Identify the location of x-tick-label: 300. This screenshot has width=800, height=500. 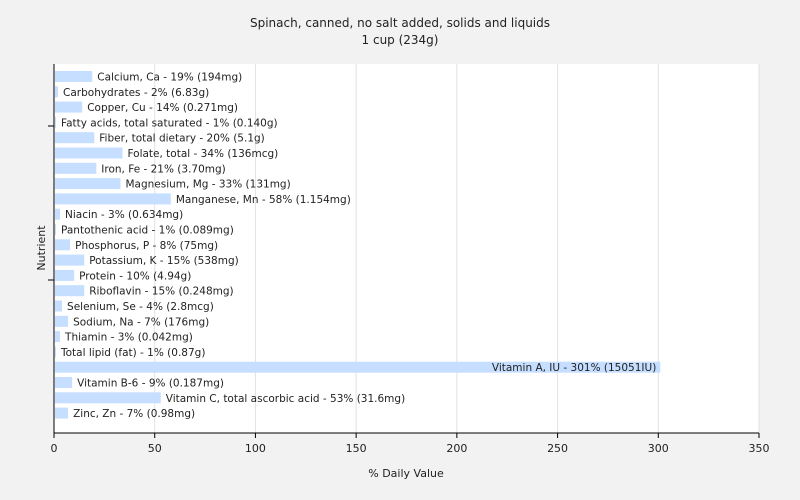
(658, 448).